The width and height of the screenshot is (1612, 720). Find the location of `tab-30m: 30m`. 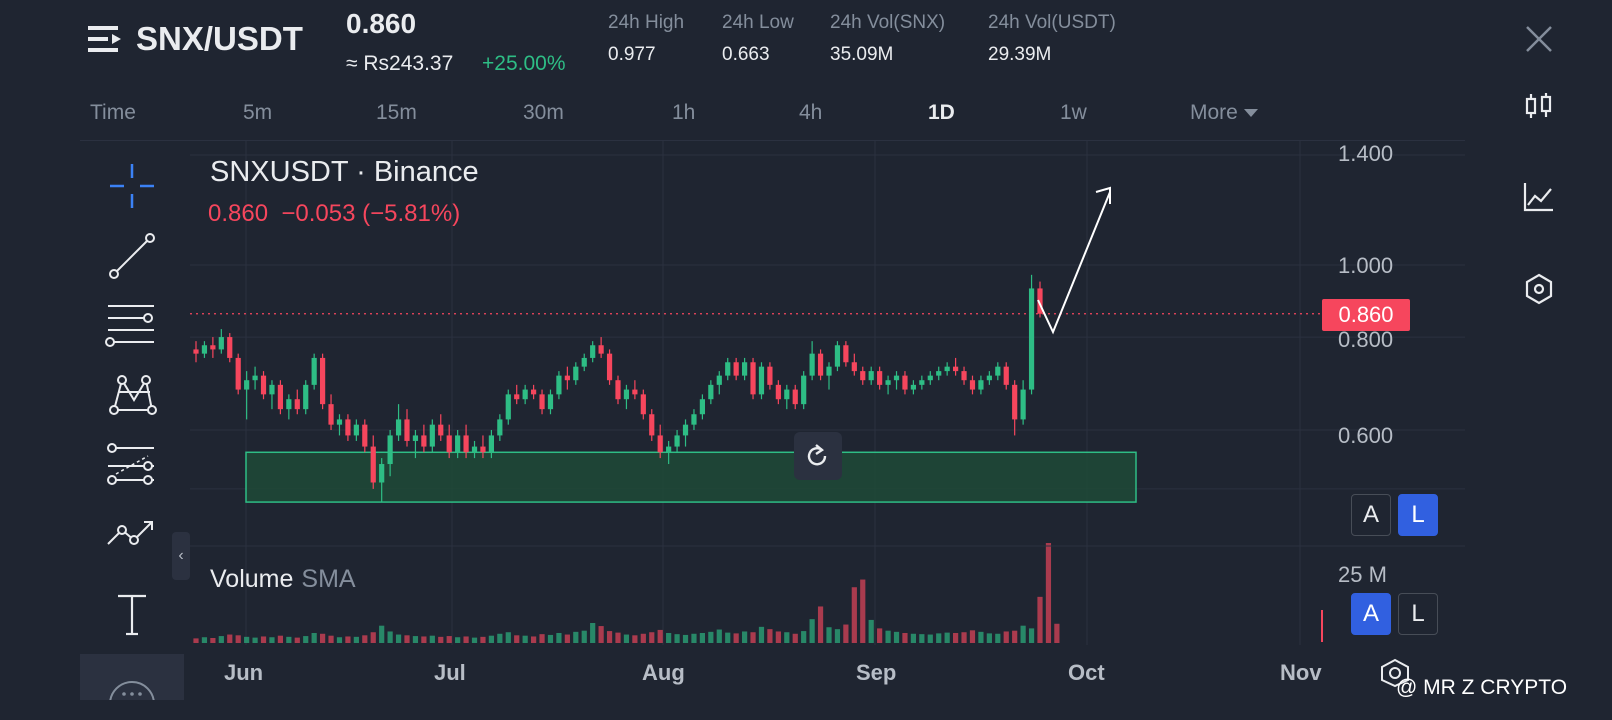

tab-30m: 30m is located at coordinates (543, 112).